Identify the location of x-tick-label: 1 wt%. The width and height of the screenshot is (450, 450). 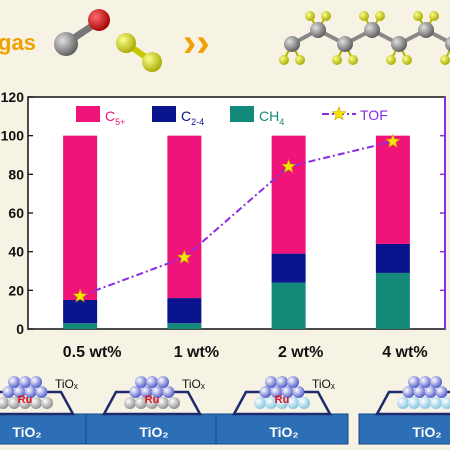
(196, 352).